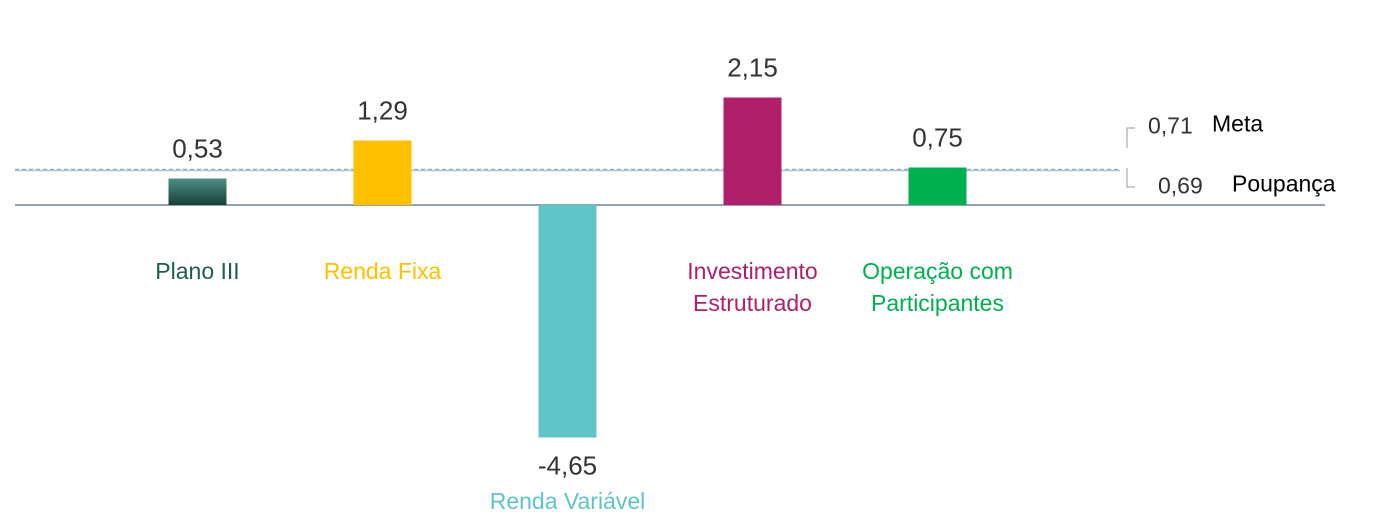 The height and width of the screenshot is (518, 1376). Describe the element at coordinates (1284, 184) in the screenshot. I see `reference-name: Poupança` at that location.